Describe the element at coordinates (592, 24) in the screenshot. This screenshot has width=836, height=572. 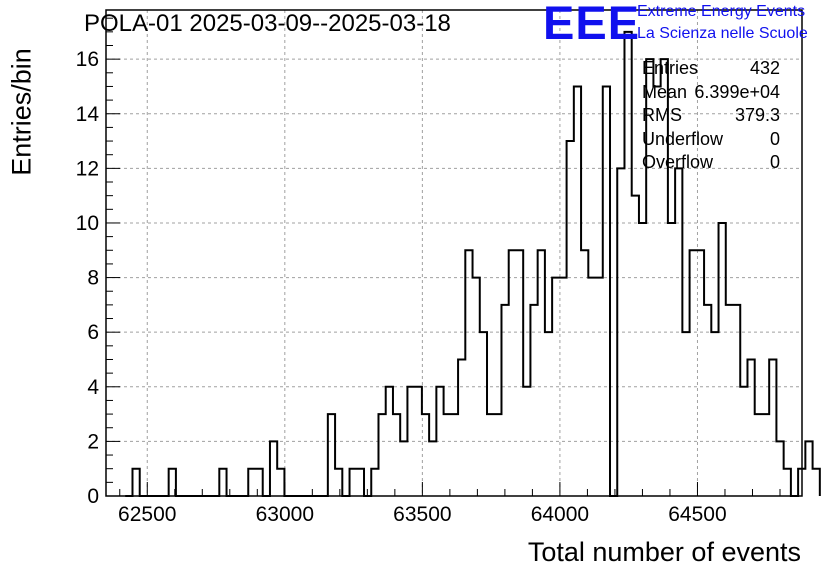
I see `eee-logo: EEE` at that location.